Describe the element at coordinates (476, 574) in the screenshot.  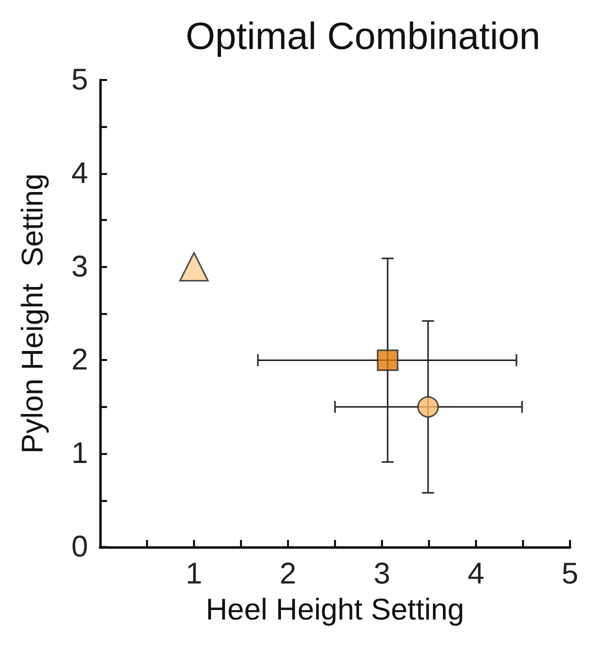
I see `x-tick-label: 4` at that location.